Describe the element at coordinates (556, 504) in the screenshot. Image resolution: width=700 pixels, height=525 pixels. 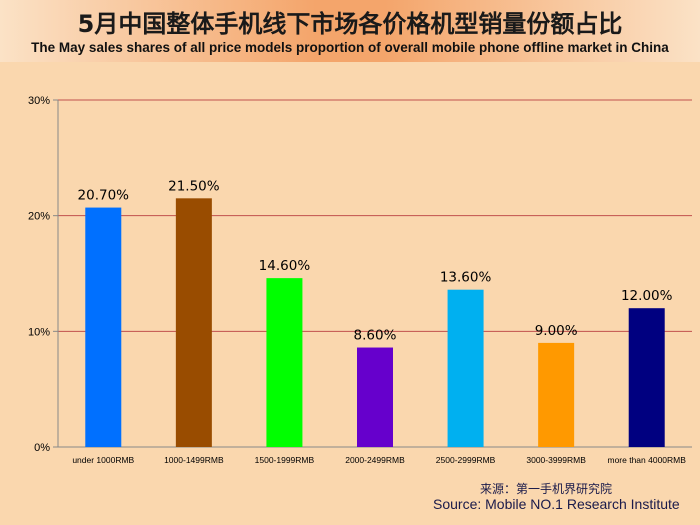
I see `source-en: Source: Mobile NO.1 Research Institute` at that location.